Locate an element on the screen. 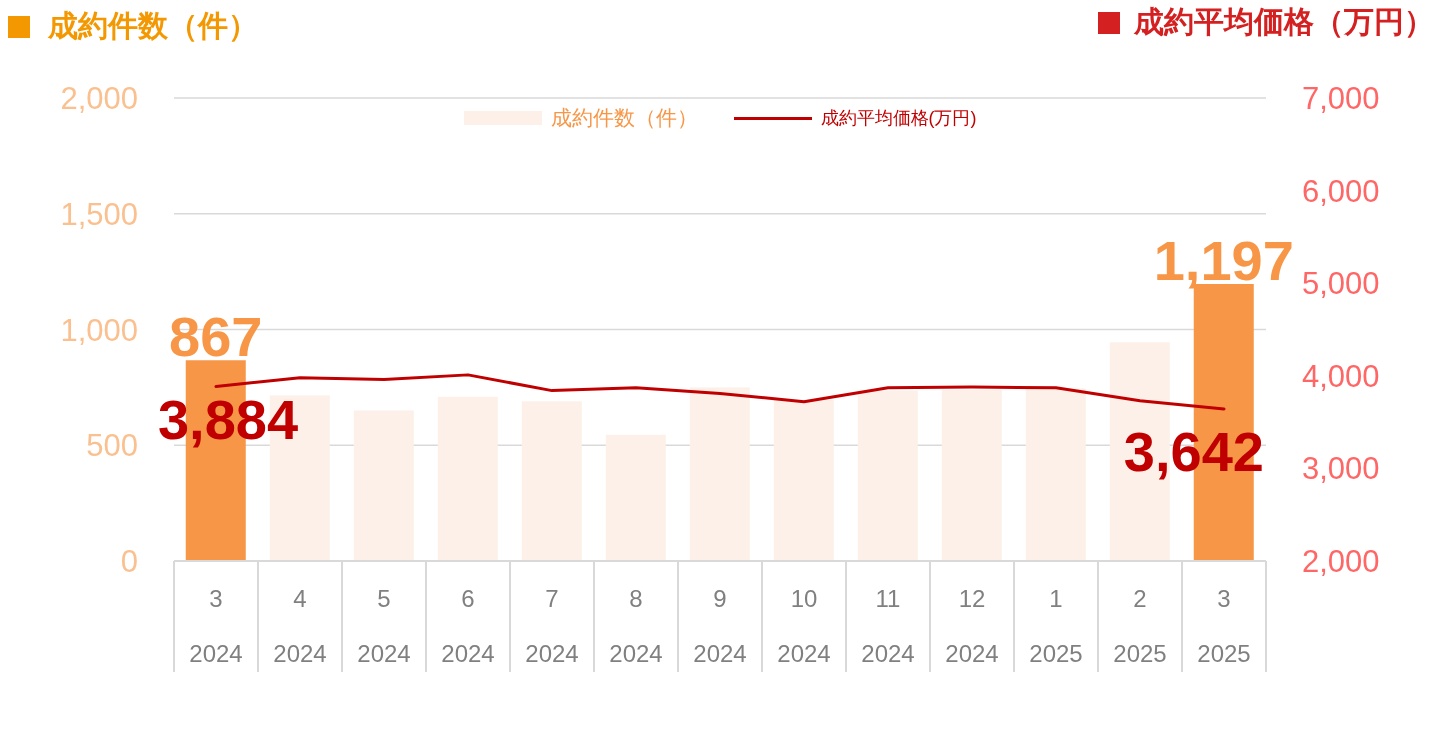 The height and width of the screenshot is (738, 1440). y2-tick-label: 3,000 is located at coordinates (1341, 469).